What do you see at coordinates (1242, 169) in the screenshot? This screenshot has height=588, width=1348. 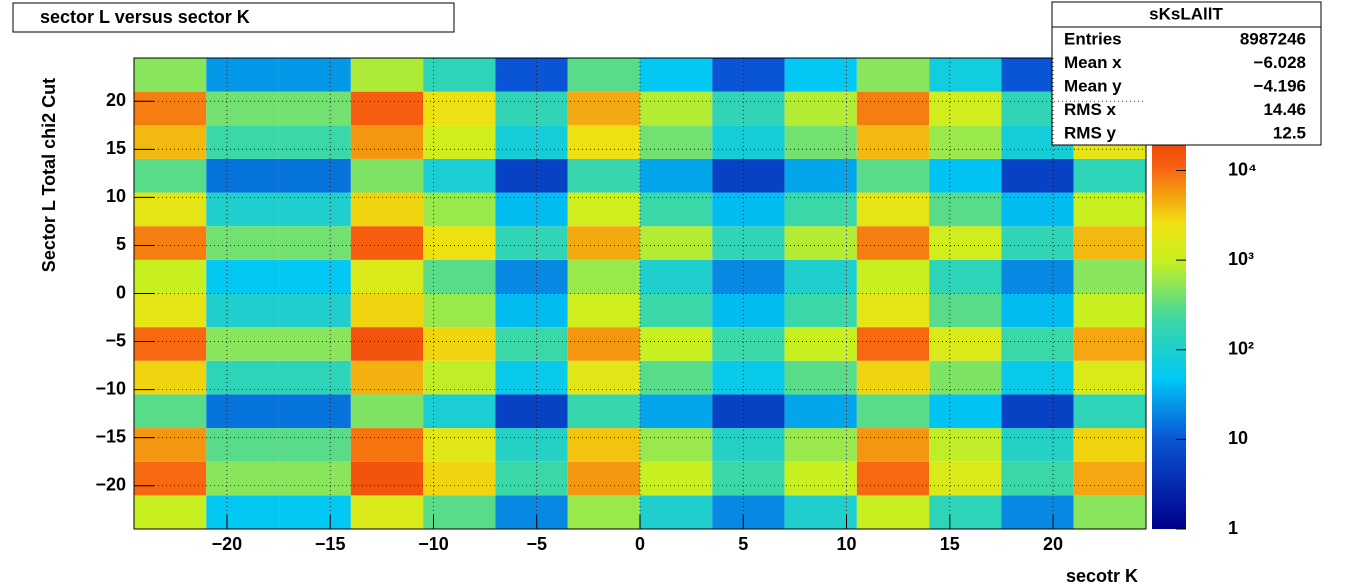 I see `z-tick-label: 10⁴` at bounding box center [1242, 169].